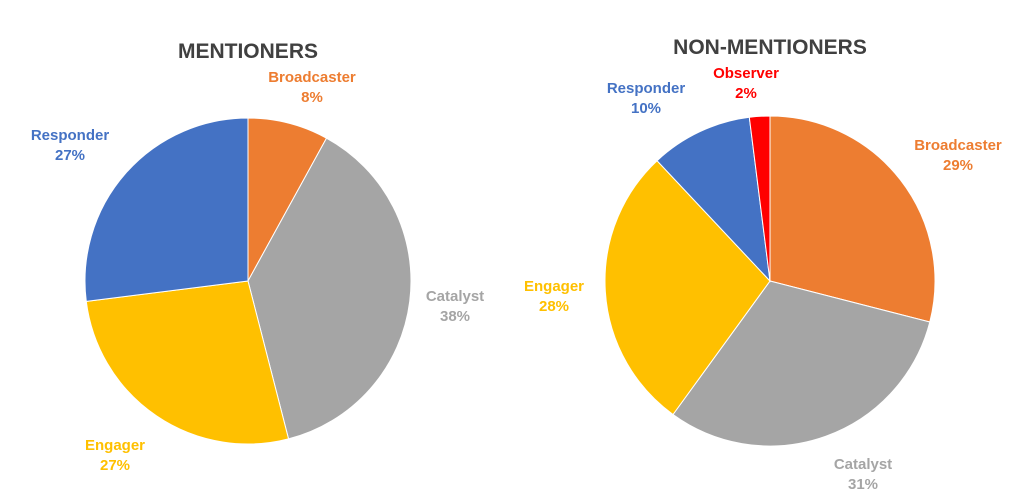 Image resolution: width=1024 pixels, height=503 pixels. What do you see at coordinates (115, 465) in the screenshot?
I see `slice-value-engager: 27%` at bounding box center [115, 465].